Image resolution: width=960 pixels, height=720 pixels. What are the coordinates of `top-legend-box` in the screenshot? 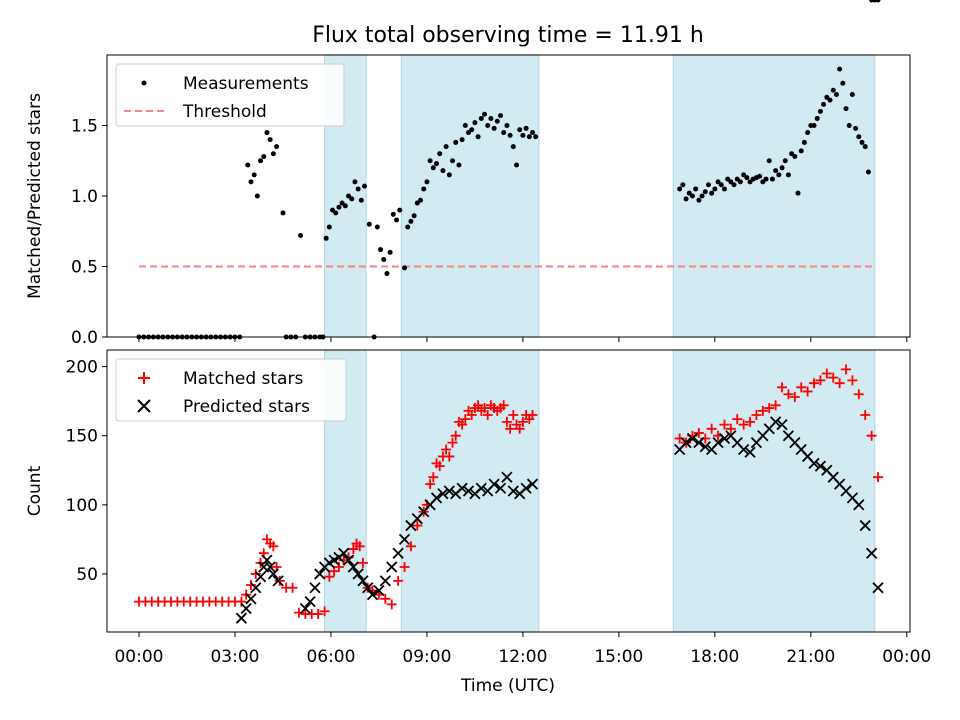 It's located at (230, 95).